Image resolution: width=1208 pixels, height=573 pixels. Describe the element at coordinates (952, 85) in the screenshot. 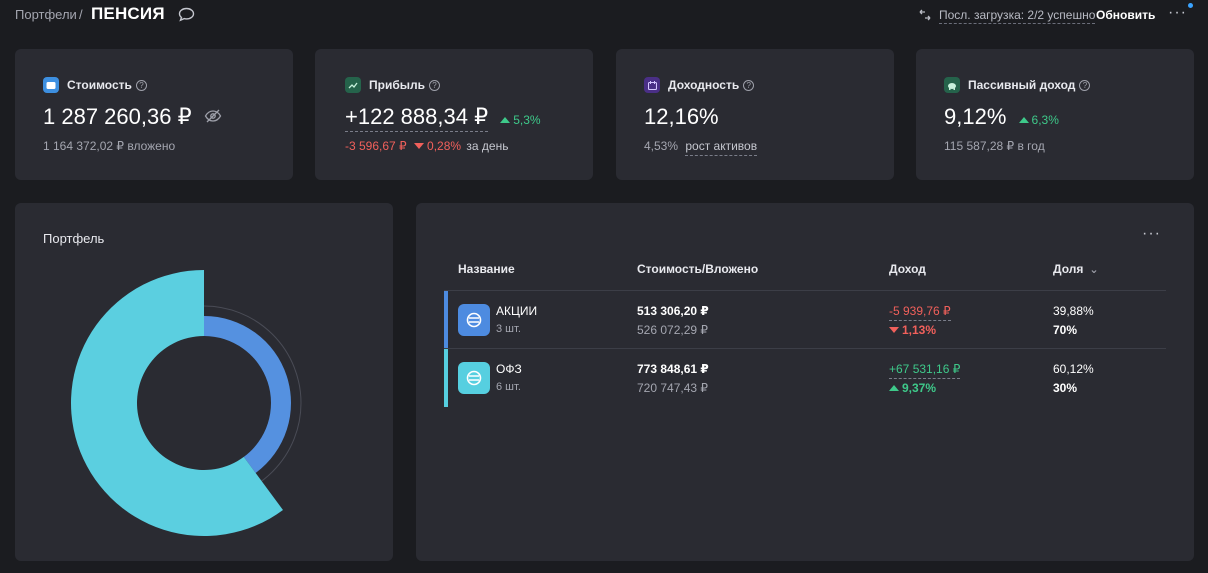

I see `piggy-bank-icon` at that location.